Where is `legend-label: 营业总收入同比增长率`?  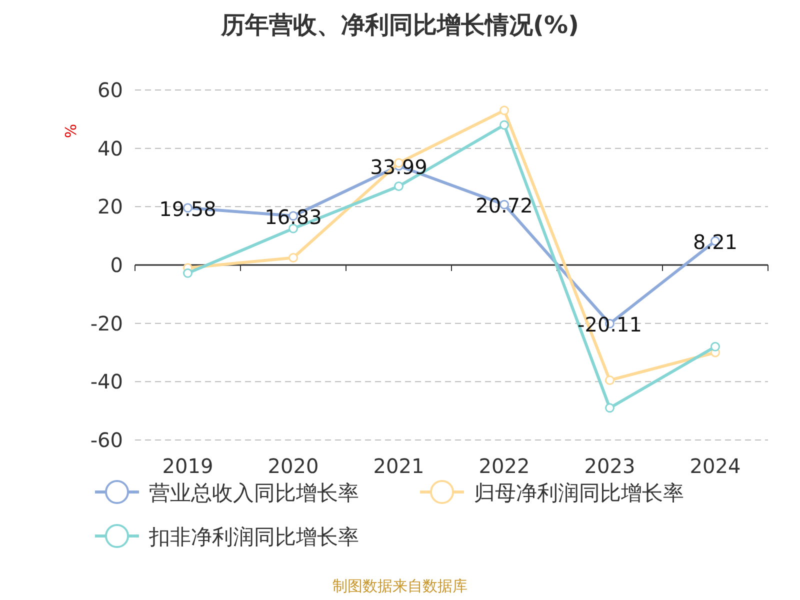 legend-label: 营业总收入同比增长率 is located at coordinates (254, 493).